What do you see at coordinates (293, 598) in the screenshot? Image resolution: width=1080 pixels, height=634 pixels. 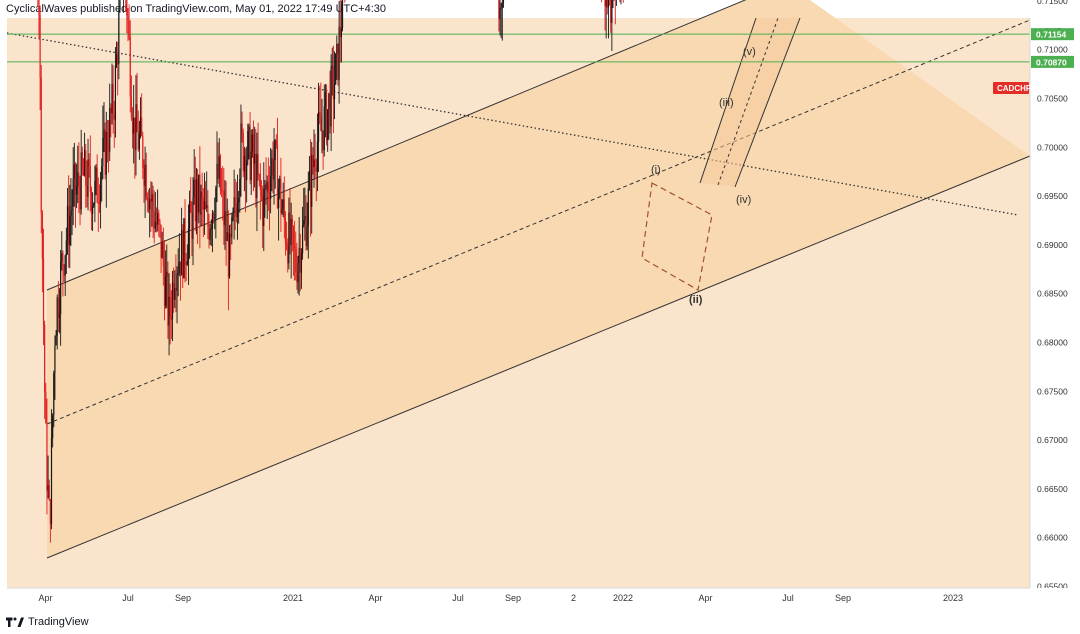 I see `x-tick-label: 2021` at bounding box center [293, 598].